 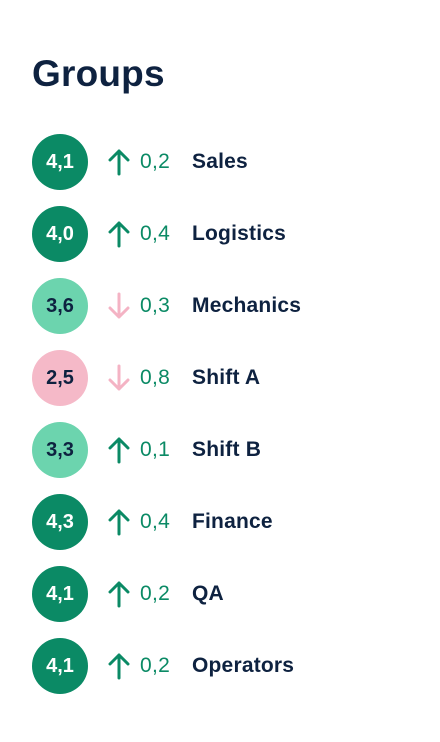 What do you see at coordinates (220, 161) in the screenshot?
I see `group-name: Sales` at bounding box center [220, 161].